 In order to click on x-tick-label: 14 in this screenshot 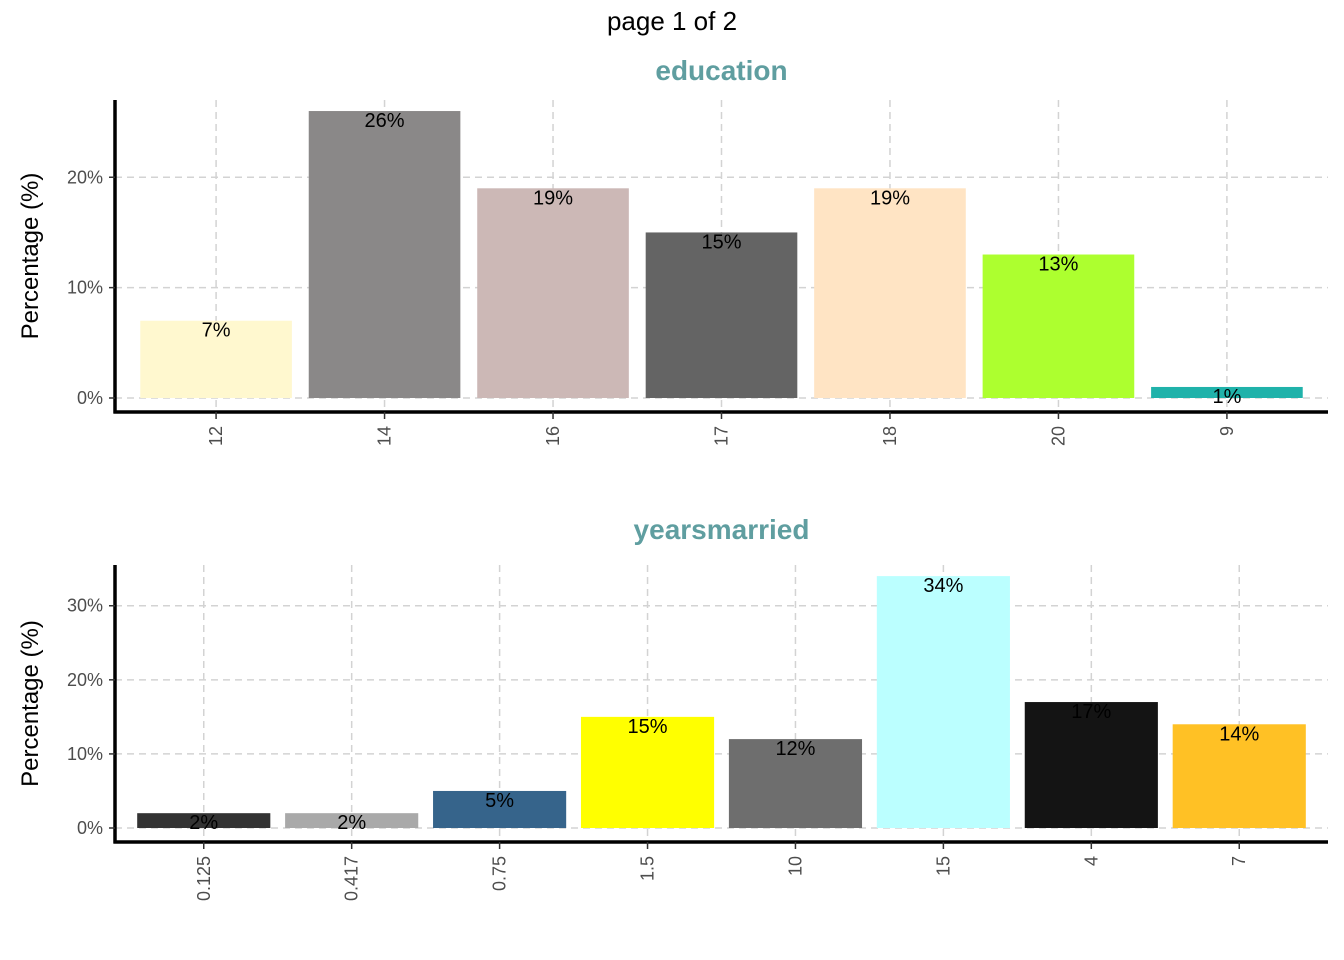, I will do `click(385, 436)`.